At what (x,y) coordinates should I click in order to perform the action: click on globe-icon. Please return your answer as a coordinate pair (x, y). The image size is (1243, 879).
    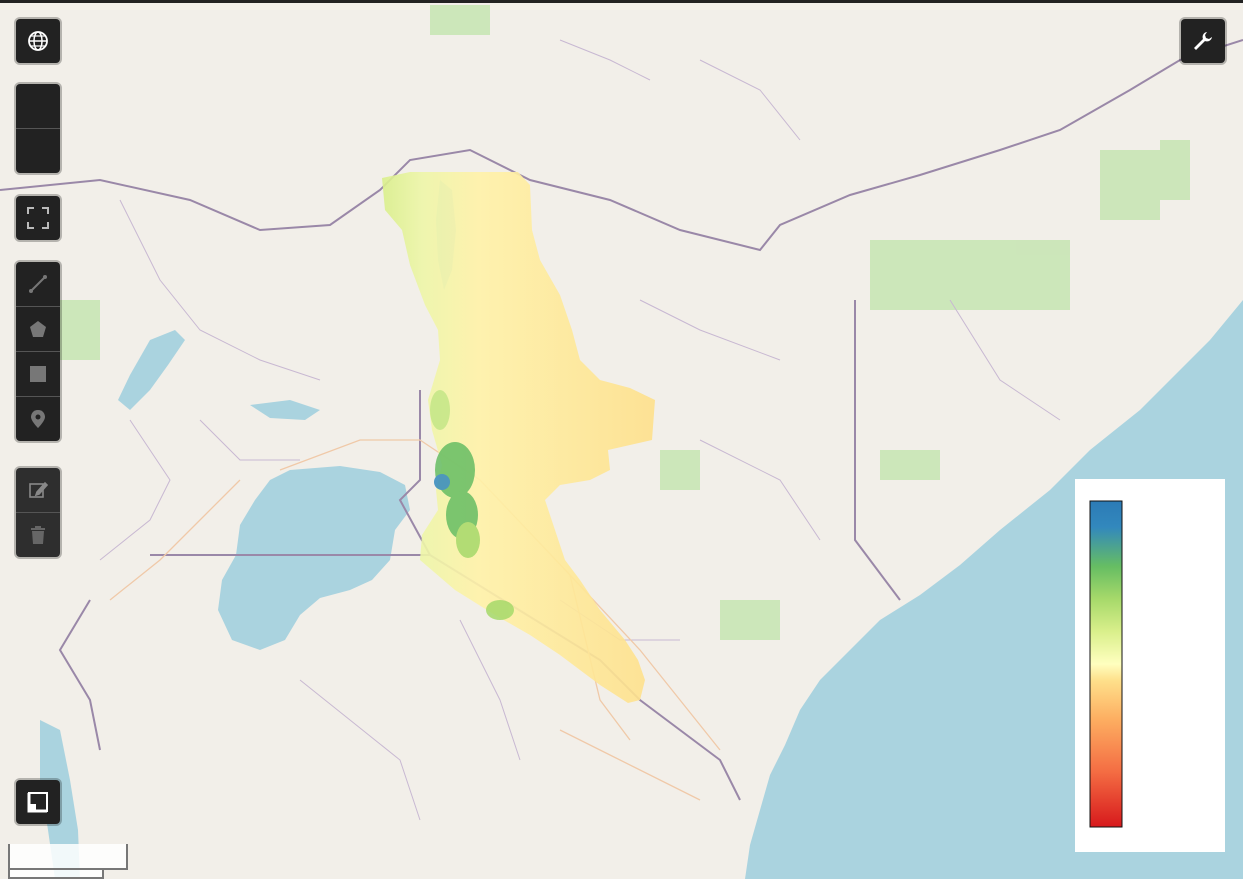
    Looking at the image, I should click on (38, 41).